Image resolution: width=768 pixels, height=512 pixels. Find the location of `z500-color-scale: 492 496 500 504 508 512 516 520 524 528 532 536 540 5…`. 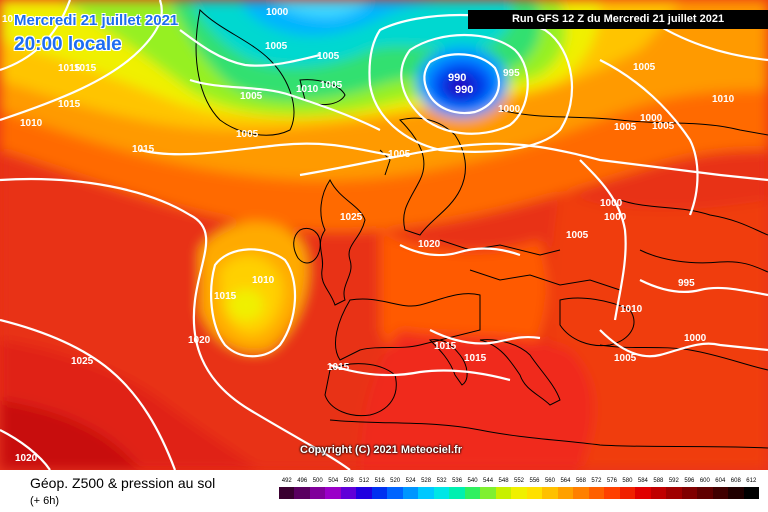

z500-color-scale: 492 496 500 504 508 512 516 520 524 528 532 536 540 5… is located at coordinates (519, 489).